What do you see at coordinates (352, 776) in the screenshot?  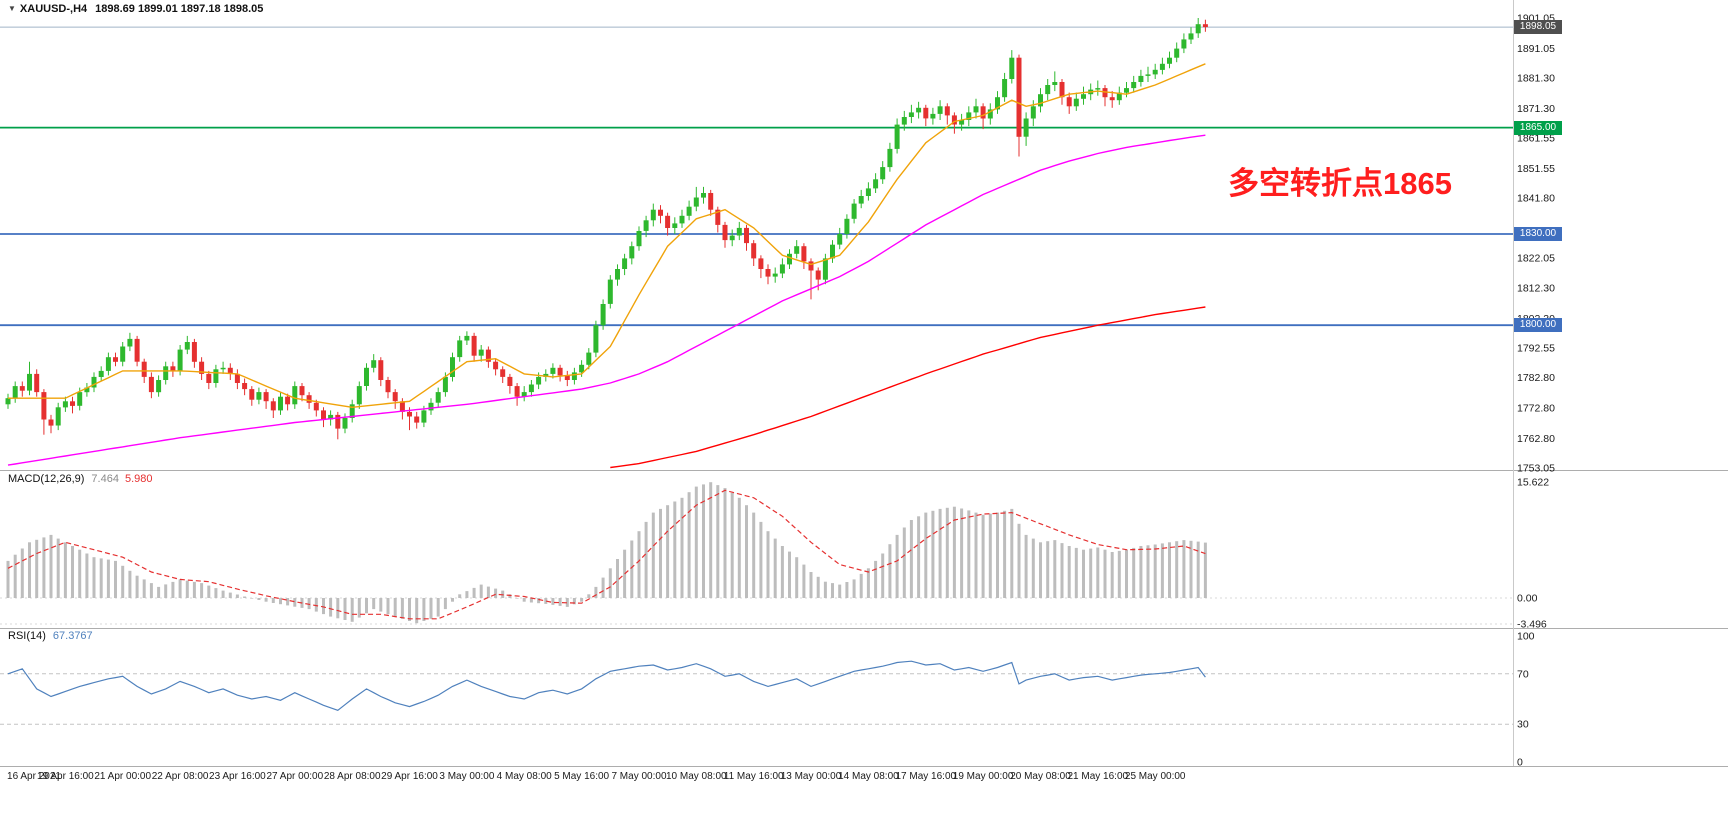 I see `date-label: 28 Apr 08:00` at bounding box center [352, 776].